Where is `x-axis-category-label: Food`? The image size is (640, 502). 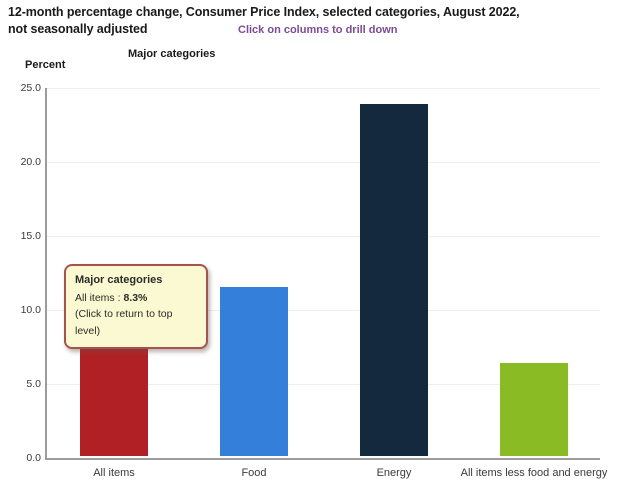 x-axis-category-label: Food is located at coordinates (254, 473).